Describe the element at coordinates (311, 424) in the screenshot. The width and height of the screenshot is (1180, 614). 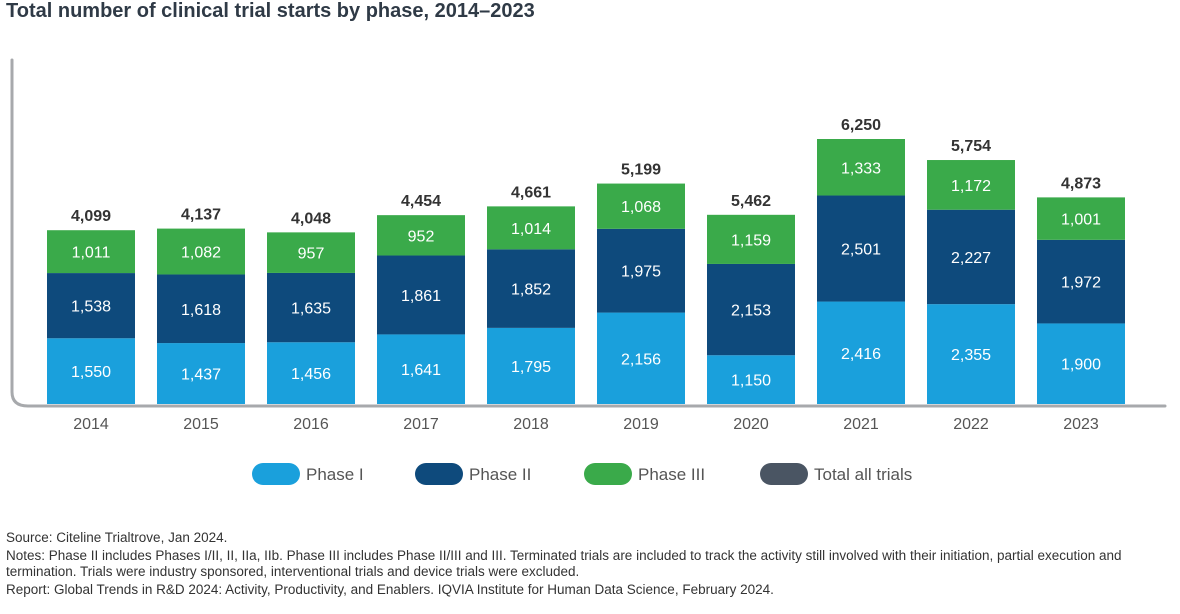
I see `x-tick-label-2016: 2016` at that location.